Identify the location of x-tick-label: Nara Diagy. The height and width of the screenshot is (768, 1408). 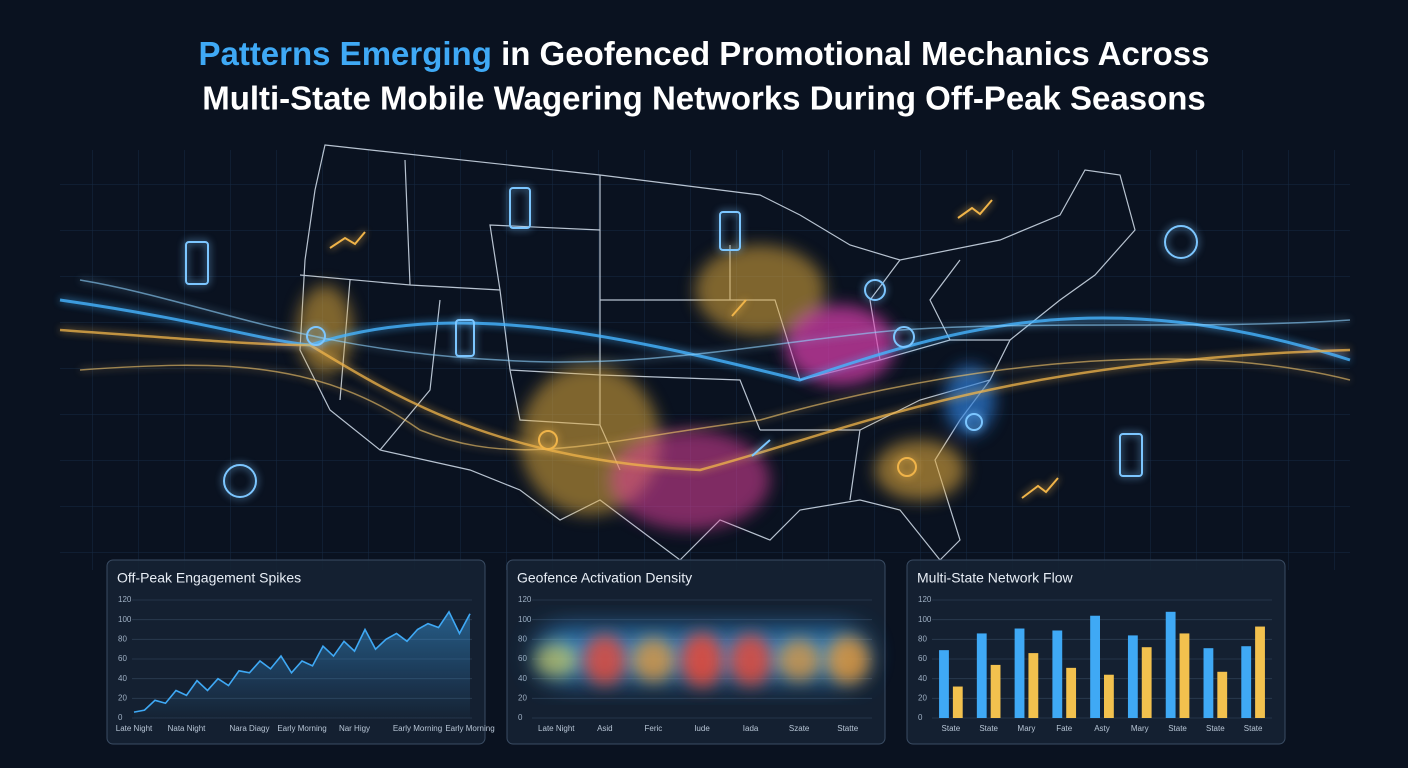
(249, 728).